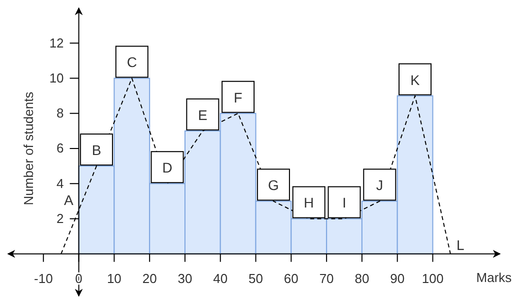 The image size is (521, 308). I want to click on annotation: F, so click(238, 97).